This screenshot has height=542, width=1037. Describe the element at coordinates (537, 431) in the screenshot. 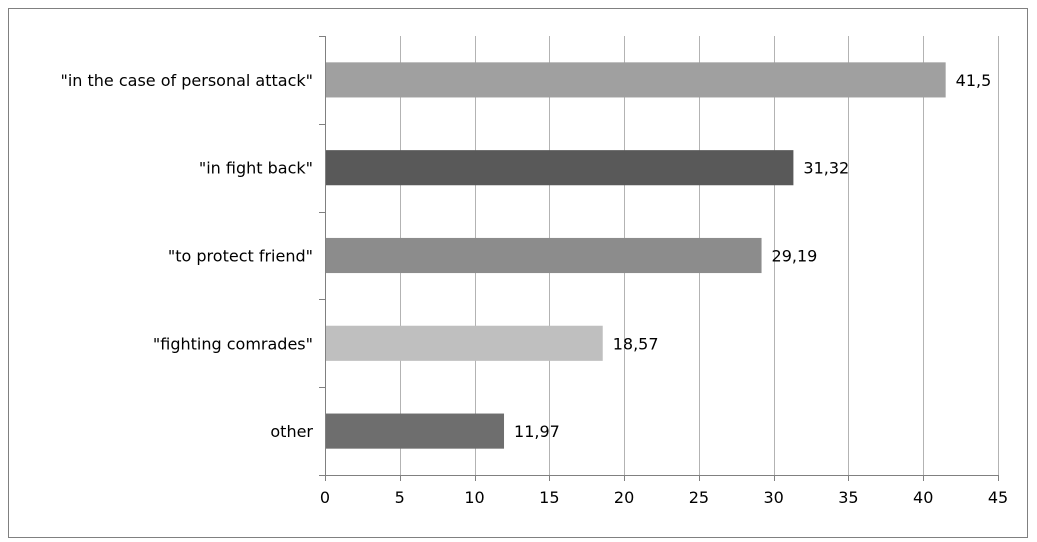

I see `data-label-4: 11,97` at that location.